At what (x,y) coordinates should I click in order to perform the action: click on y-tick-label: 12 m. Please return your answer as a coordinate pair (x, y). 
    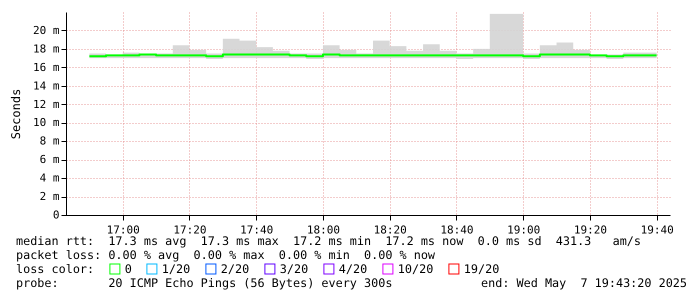
    Looking at the image, I should click on (46, 104).